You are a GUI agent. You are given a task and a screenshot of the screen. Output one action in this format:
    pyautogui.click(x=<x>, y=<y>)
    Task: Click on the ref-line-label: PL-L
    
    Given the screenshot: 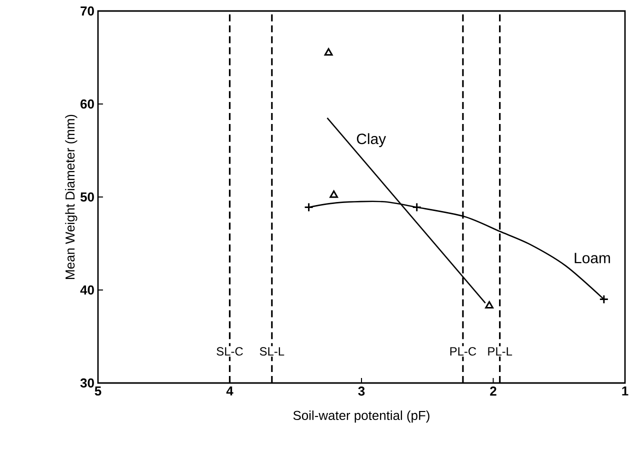 What is the action you would take?
    pyautogui.click(x=500, y=351)
    